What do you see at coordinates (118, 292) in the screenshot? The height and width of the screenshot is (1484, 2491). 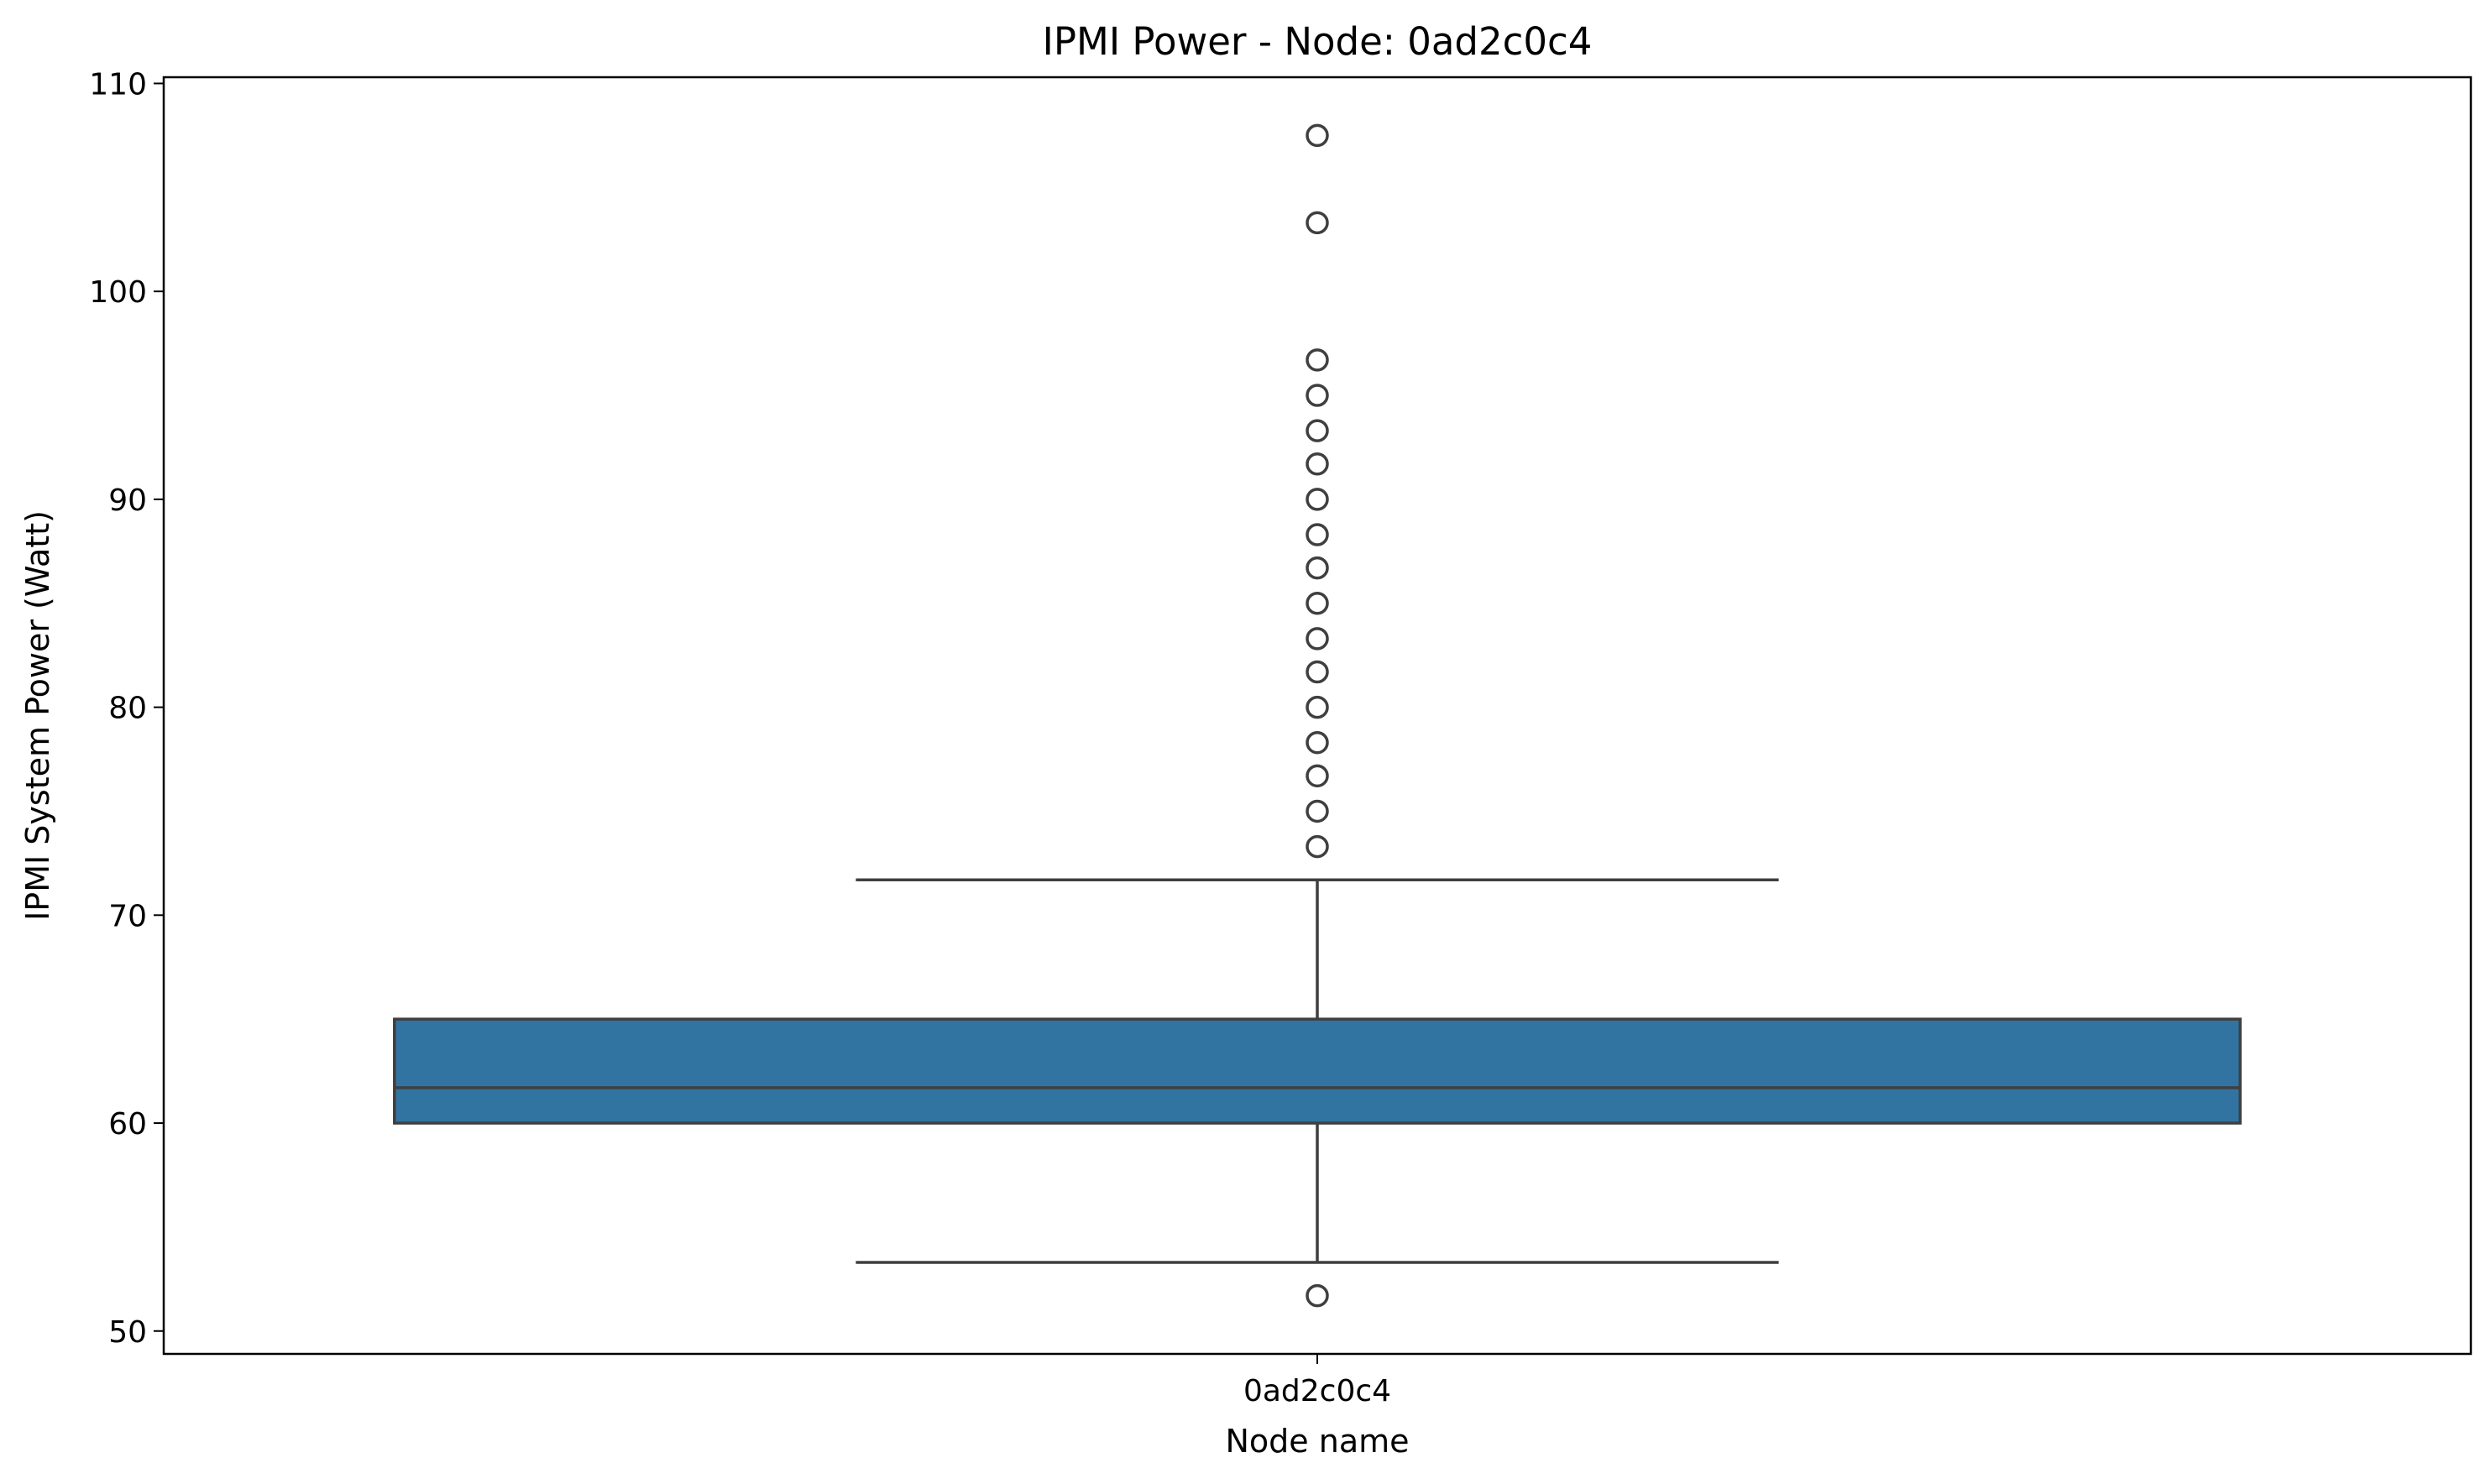 I see `y-tick-label: 100` at bounding box center [118, 292].